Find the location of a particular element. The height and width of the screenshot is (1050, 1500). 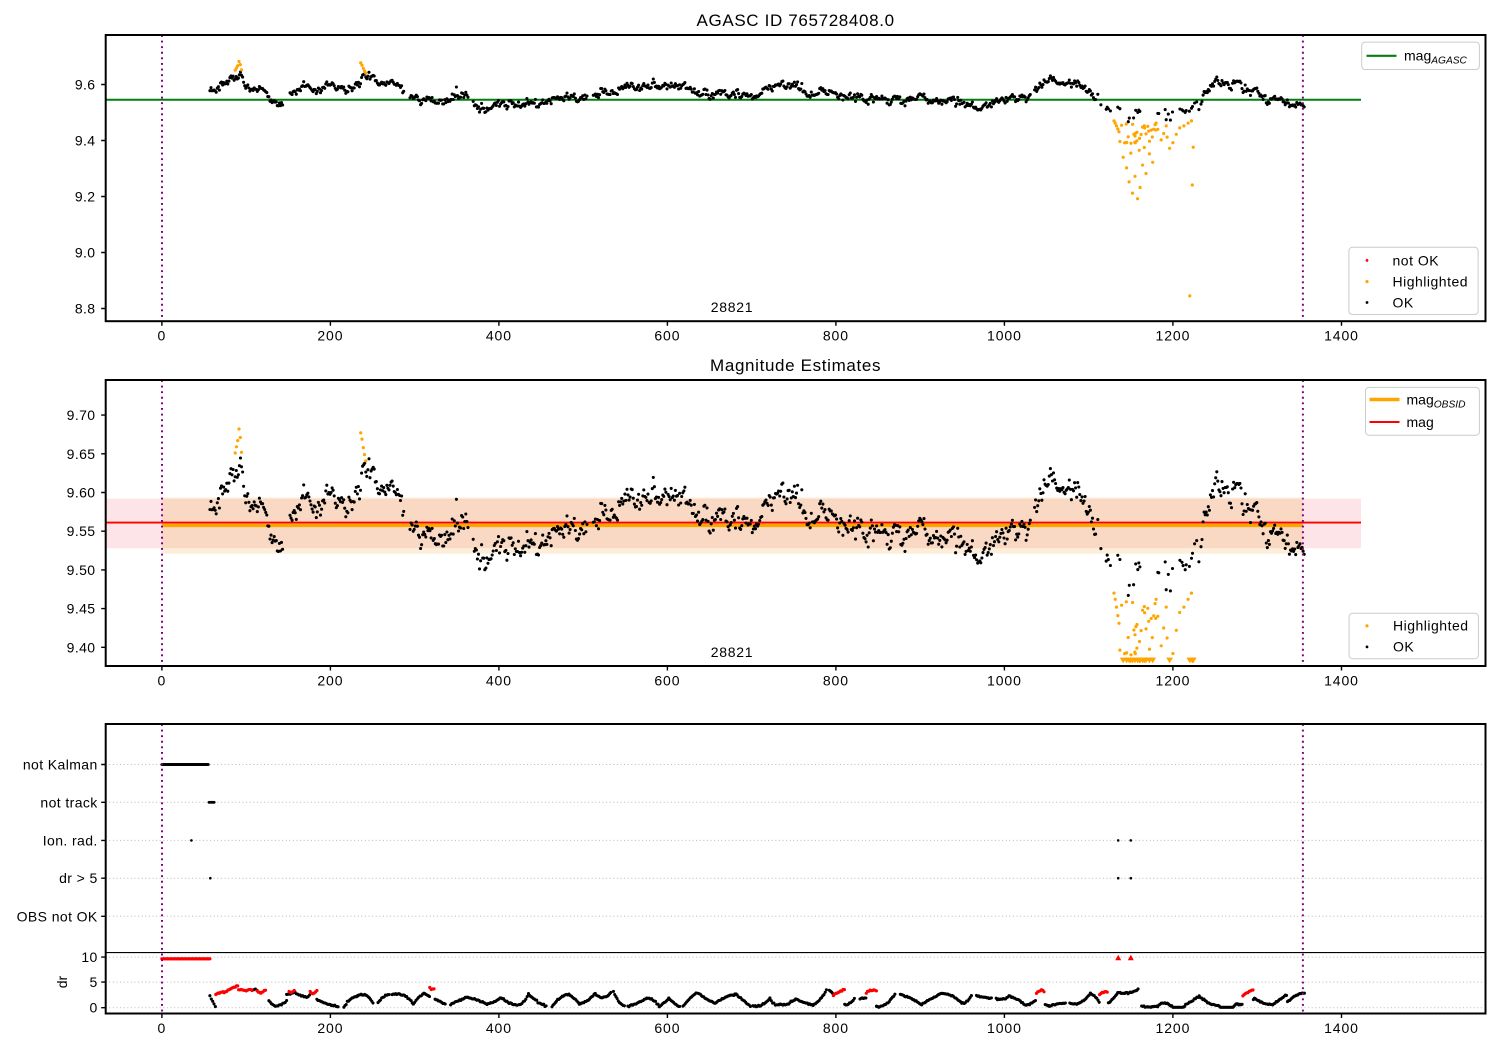

svg-text: 9.65 is located at coordinates (81, 454).